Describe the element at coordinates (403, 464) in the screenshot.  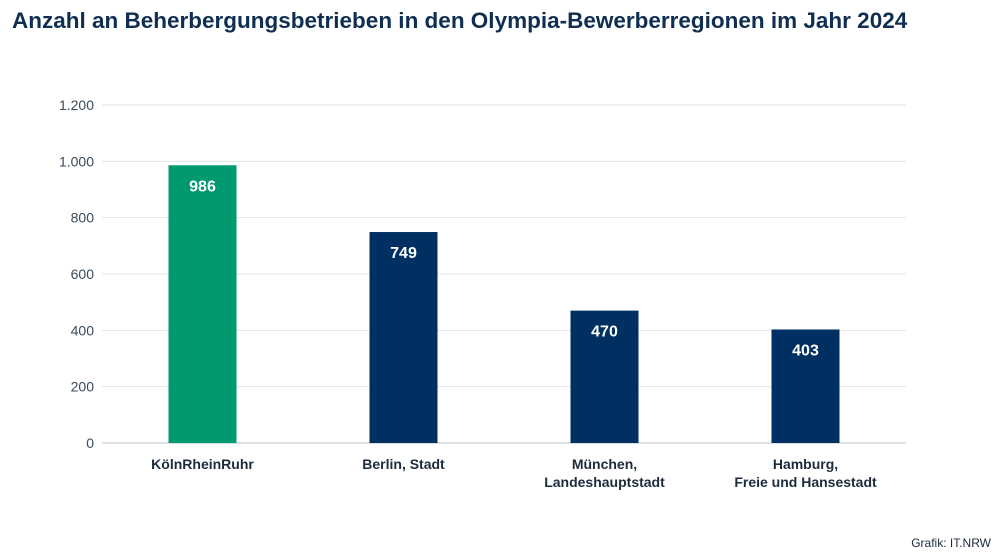
I see `x-tick-label: Berlin, Stadt` at that location.